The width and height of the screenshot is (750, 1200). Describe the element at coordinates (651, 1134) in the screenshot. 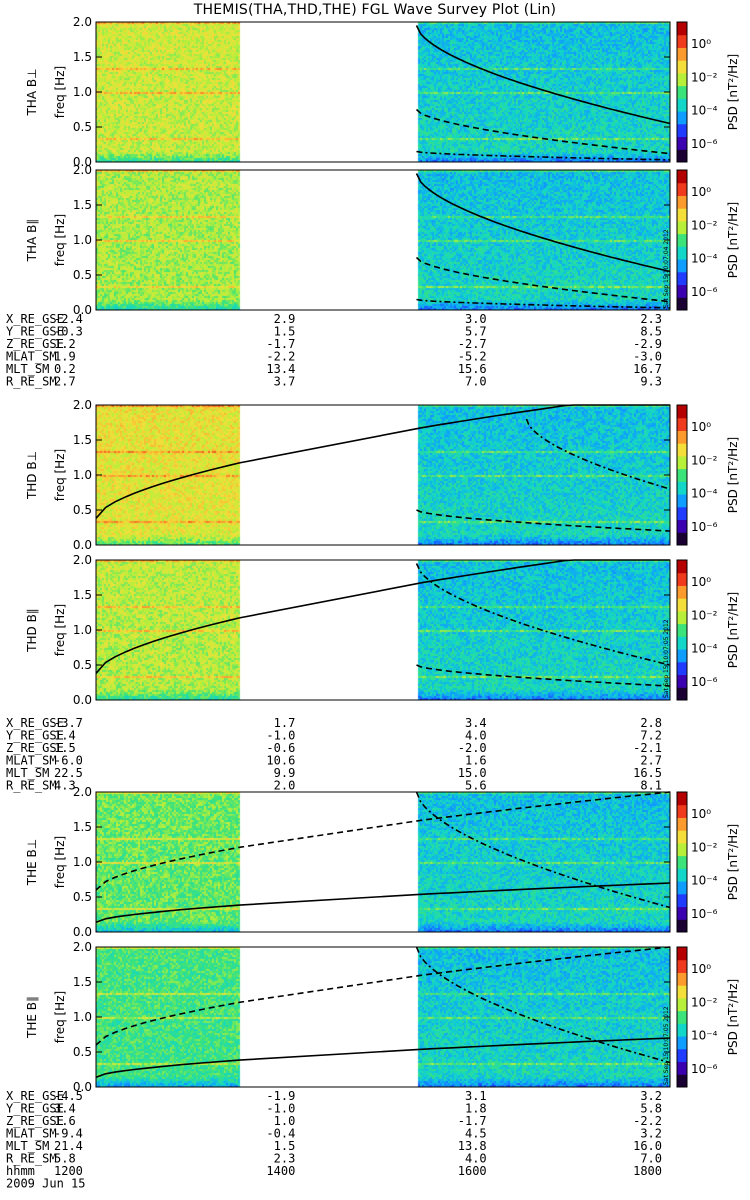

I see `ephemeris-value: 3.2` at that location.